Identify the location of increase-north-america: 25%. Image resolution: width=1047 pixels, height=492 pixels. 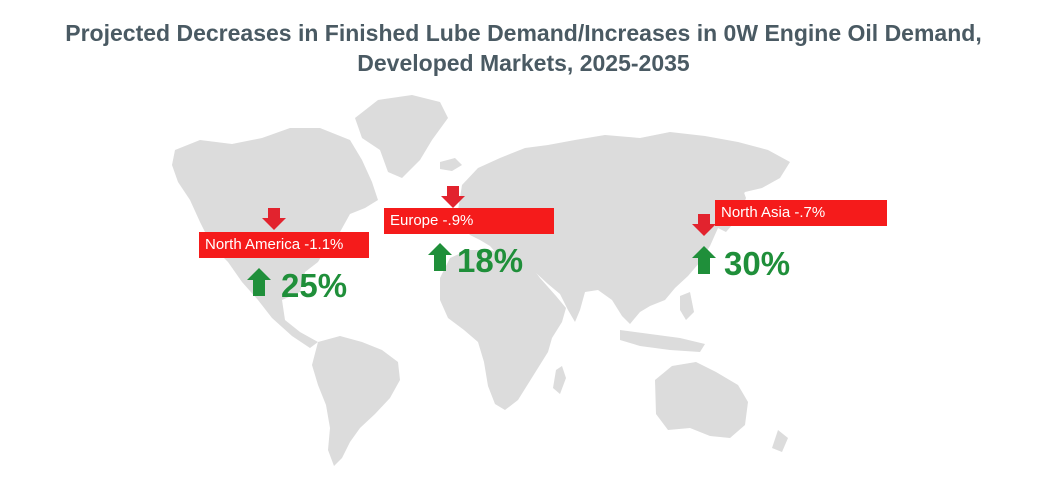
(314, 285).